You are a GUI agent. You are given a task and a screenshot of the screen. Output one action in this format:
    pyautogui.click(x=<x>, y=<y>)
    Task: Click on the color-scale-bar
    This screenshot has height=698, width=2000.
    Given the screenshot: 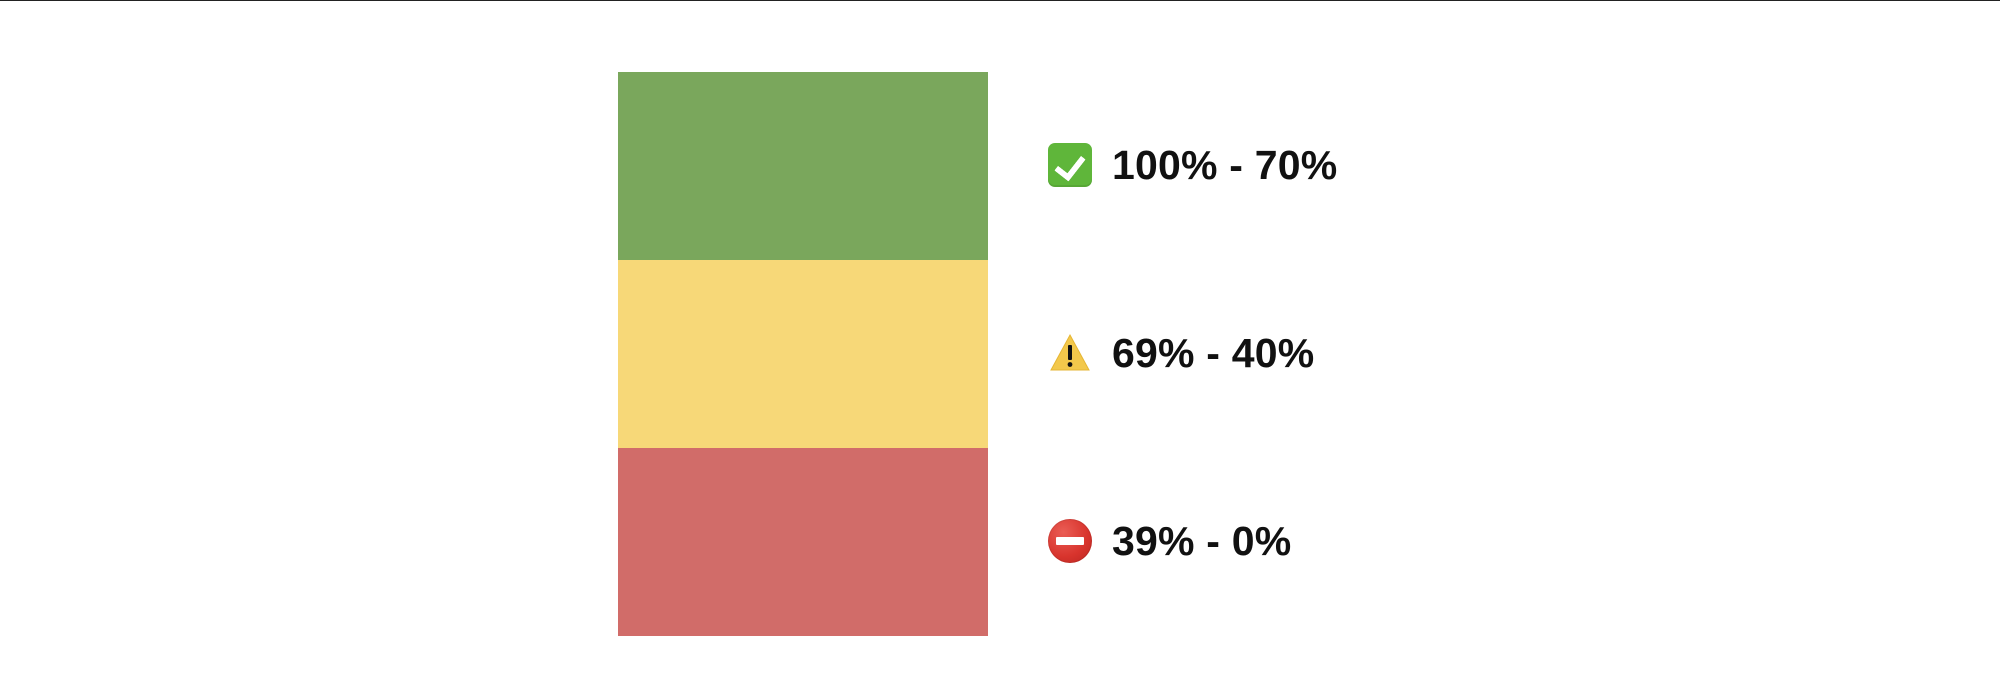 What is the action you would take?
    pyautogui.click(x=803, y=354)
    